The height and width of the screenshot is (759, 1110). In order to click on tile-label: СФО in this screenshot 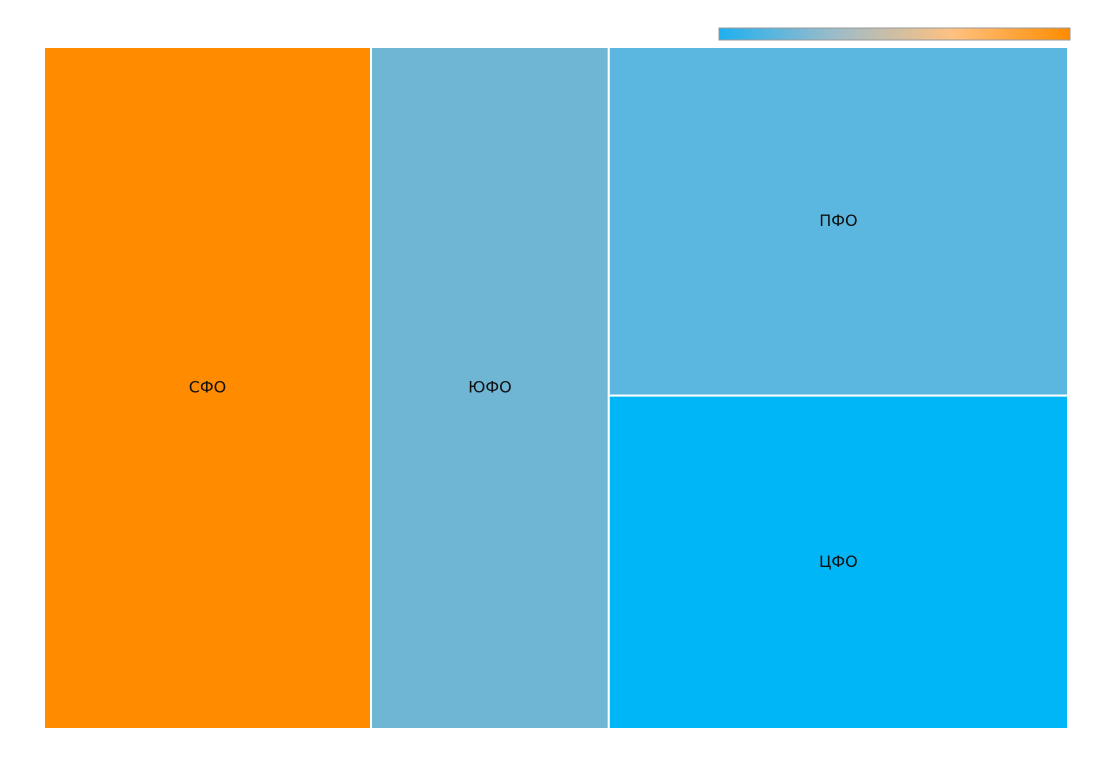, I will do `click(208, 387)`.